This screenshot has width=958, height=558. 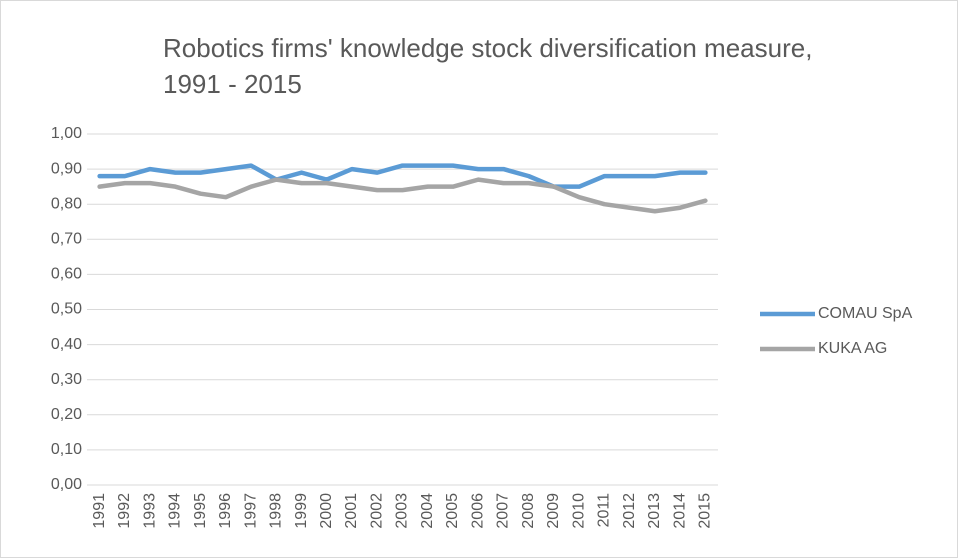 What do you see at coordinates (66, 484) in the screenshot?
I see `y-tick-label: 0,00` at bounding box center [66, 484].